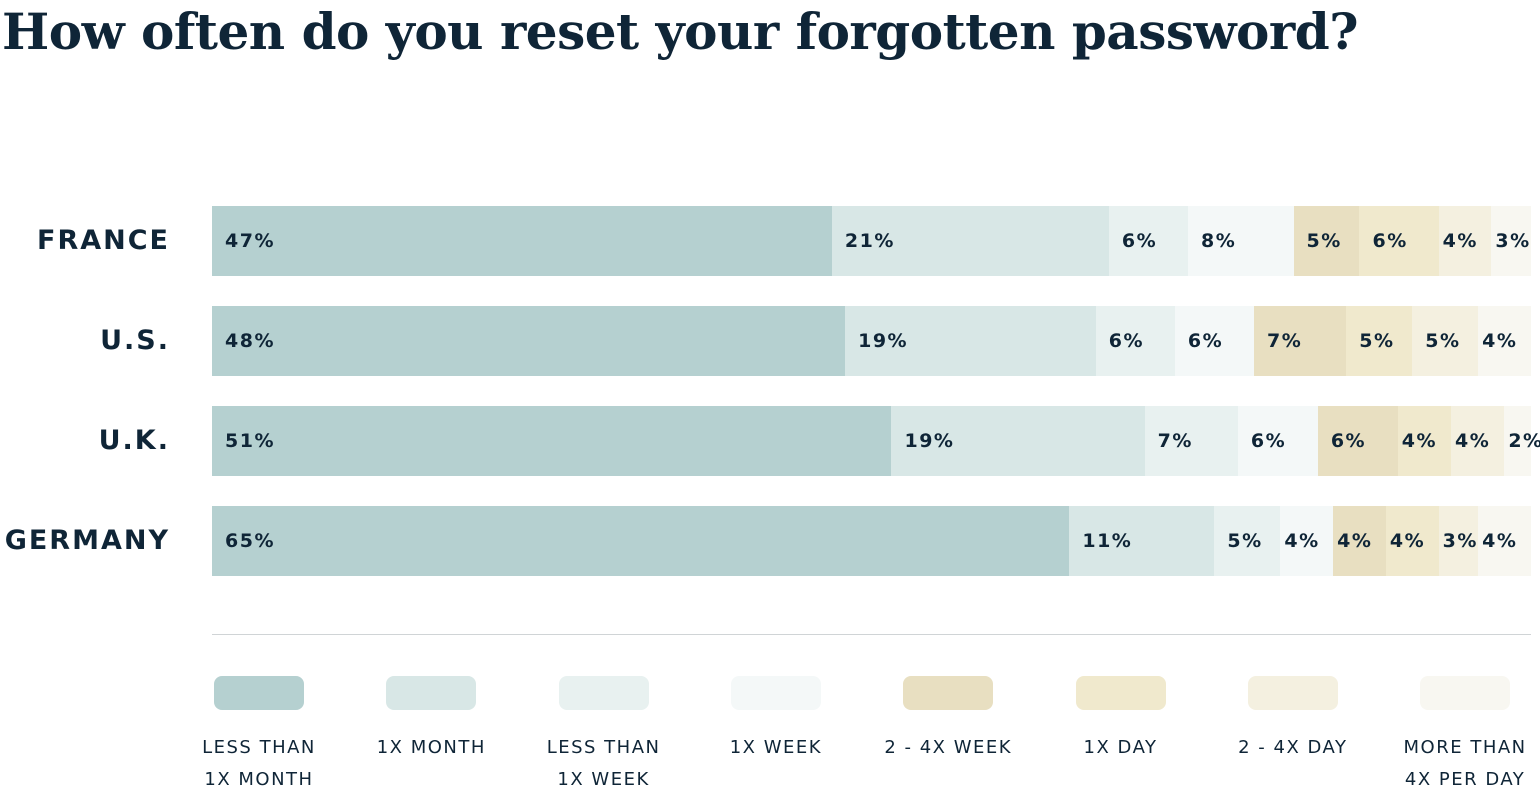 The height and width of the screenshot is (798, 1540). Describe the element at coordinates (135, 340) in the screenshot. I see `category-label: U.S.` at that location.